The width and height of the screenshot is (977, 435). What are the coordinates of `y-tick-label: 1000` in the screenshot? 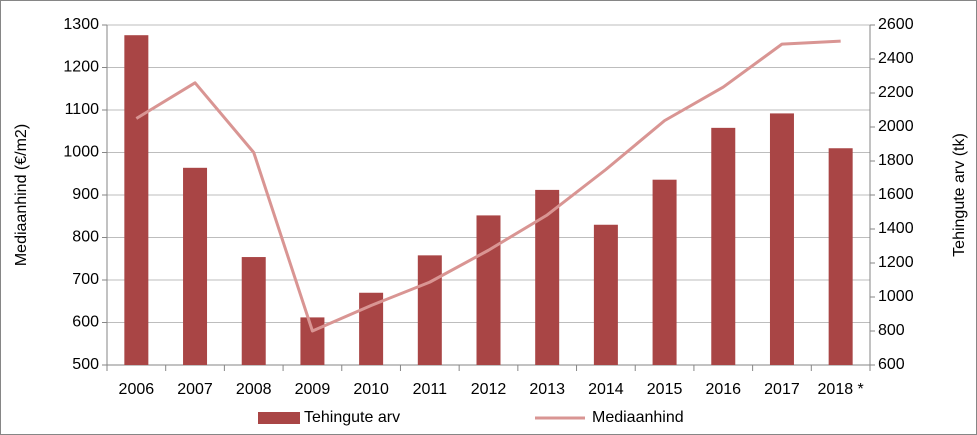 It's located at (81, 152).